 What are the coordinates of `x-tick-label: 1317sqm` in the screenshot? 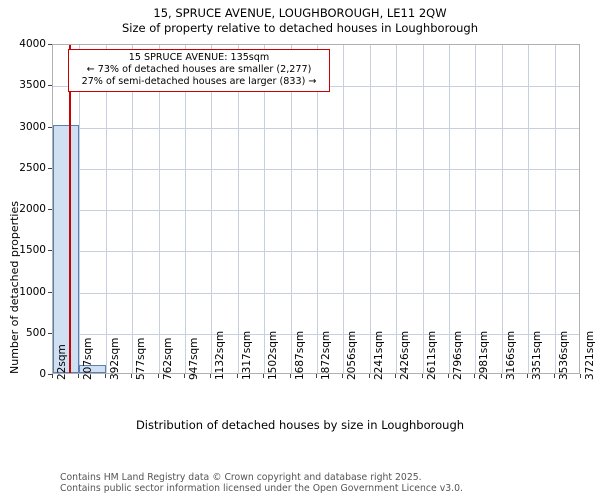 It's located at (246, 355).